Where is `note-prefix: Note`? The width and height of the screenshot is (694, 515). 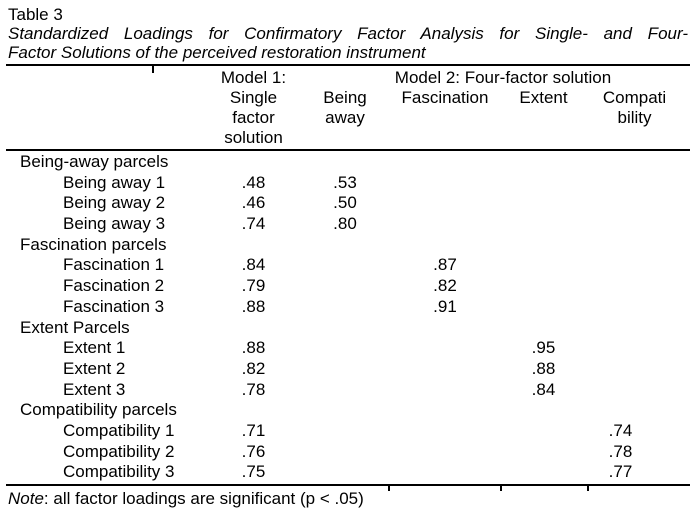 note-prefix: Note is located at coordinates (26, 498).